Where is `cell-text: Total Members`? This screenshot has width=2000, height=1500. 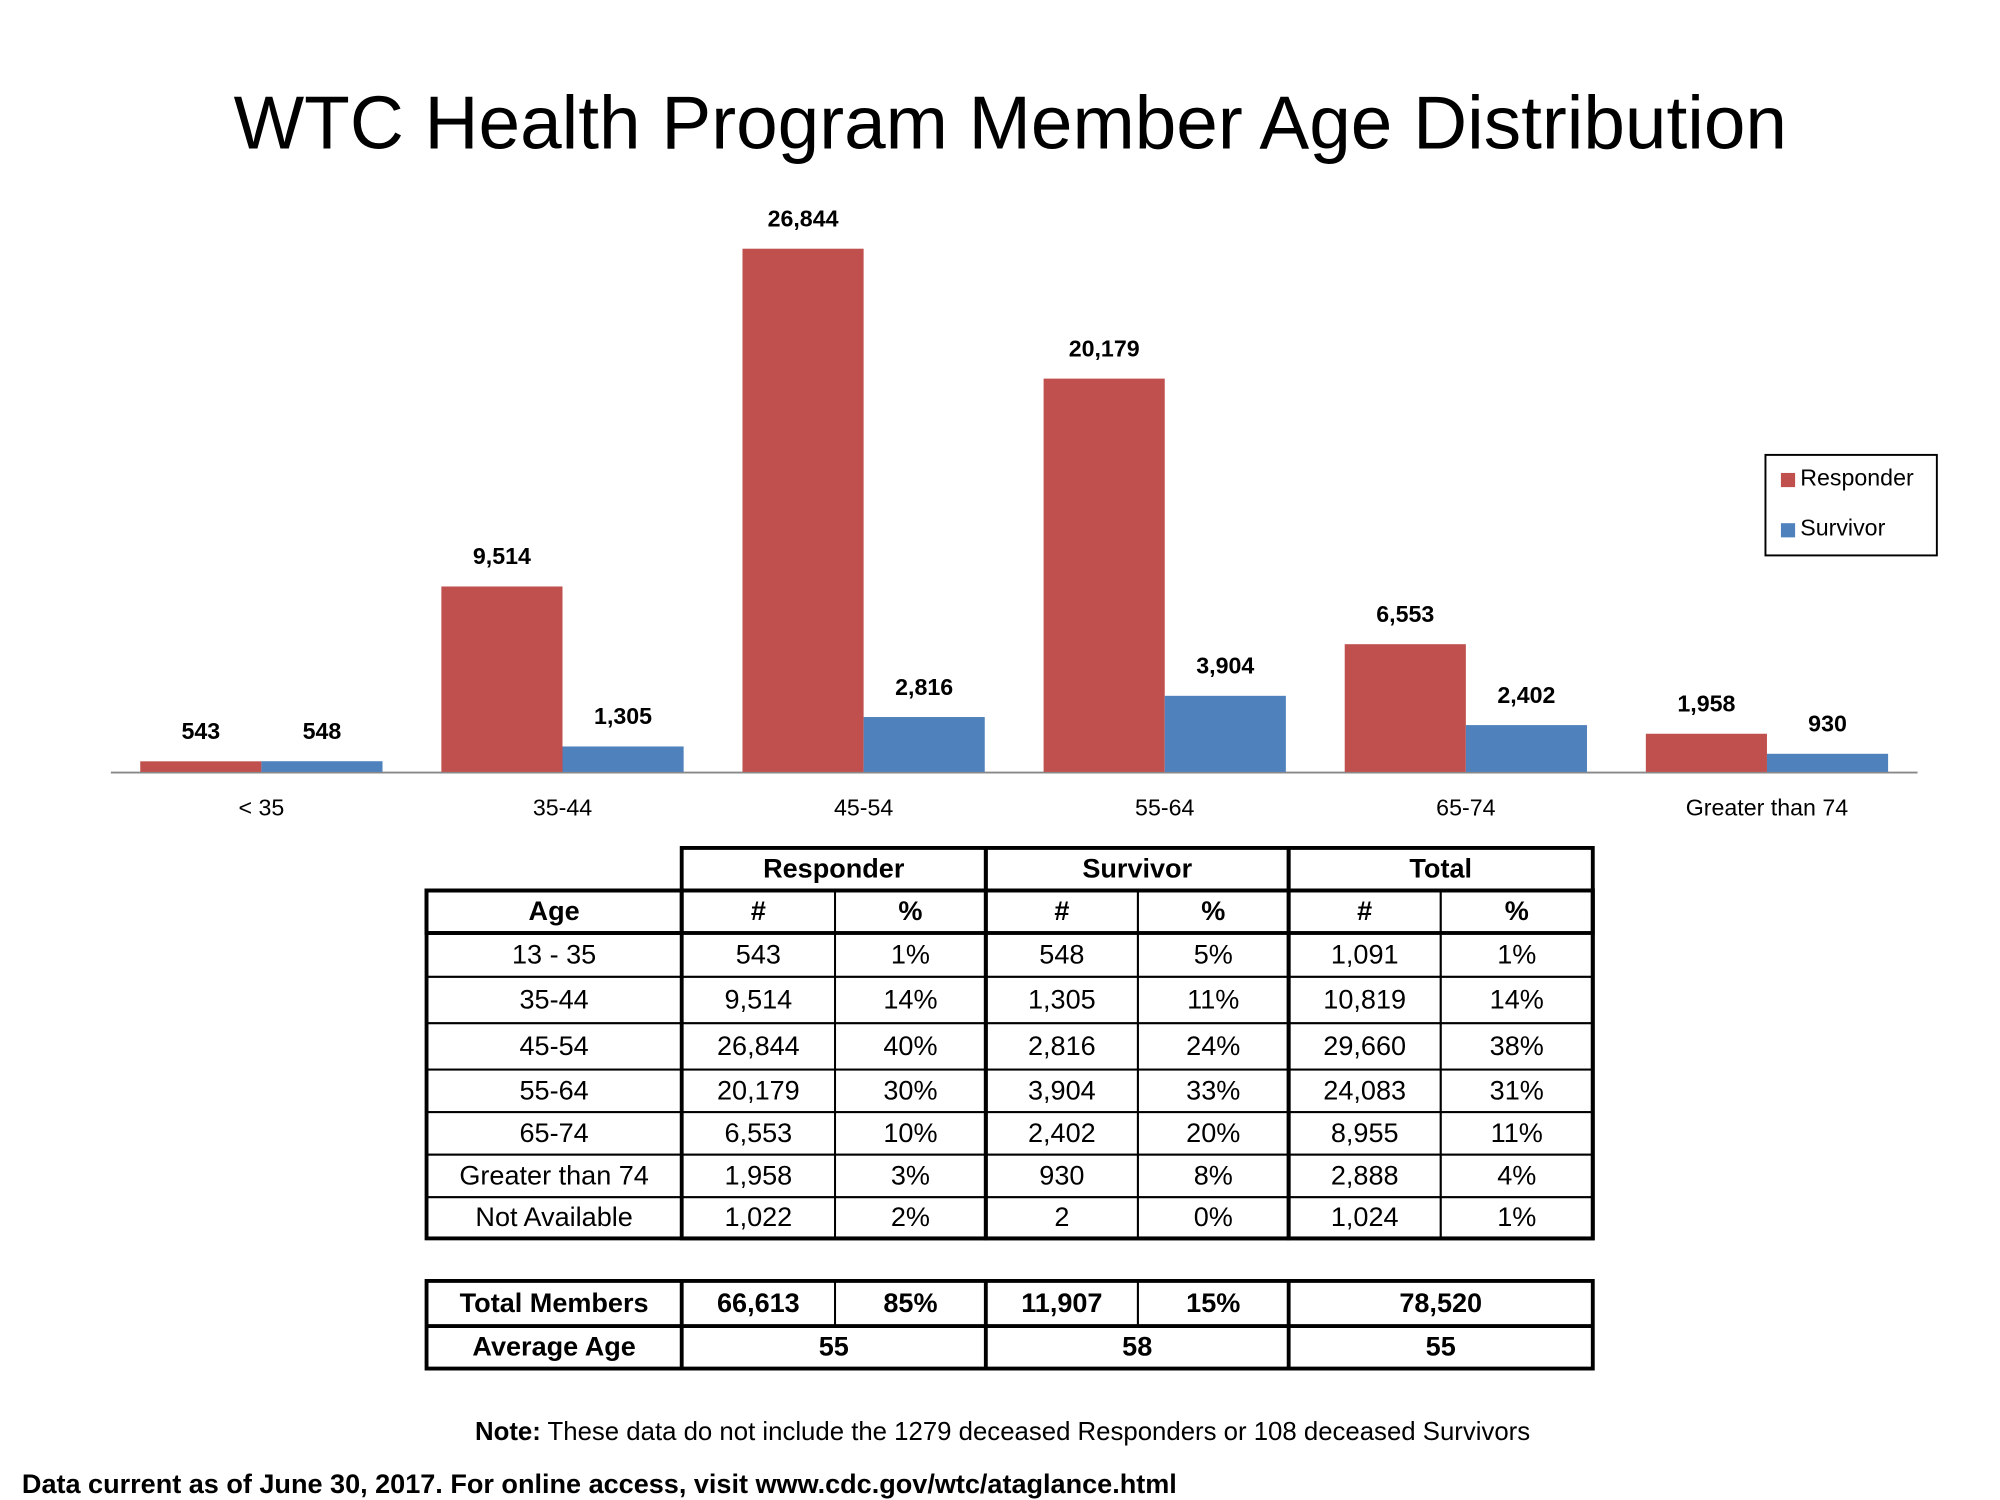
cell-text: Total Members is located at coordinates (554, 1303).